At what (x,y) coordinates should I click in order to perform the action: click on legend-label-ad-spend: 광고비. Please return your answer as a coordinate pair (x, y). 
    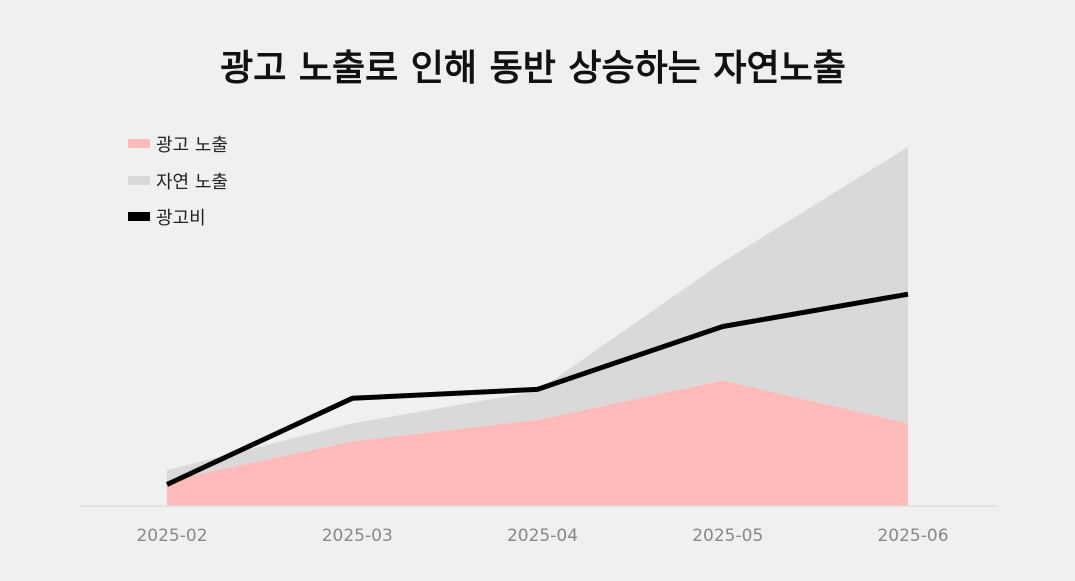
    Looking at the image, I should click on (181, 218).